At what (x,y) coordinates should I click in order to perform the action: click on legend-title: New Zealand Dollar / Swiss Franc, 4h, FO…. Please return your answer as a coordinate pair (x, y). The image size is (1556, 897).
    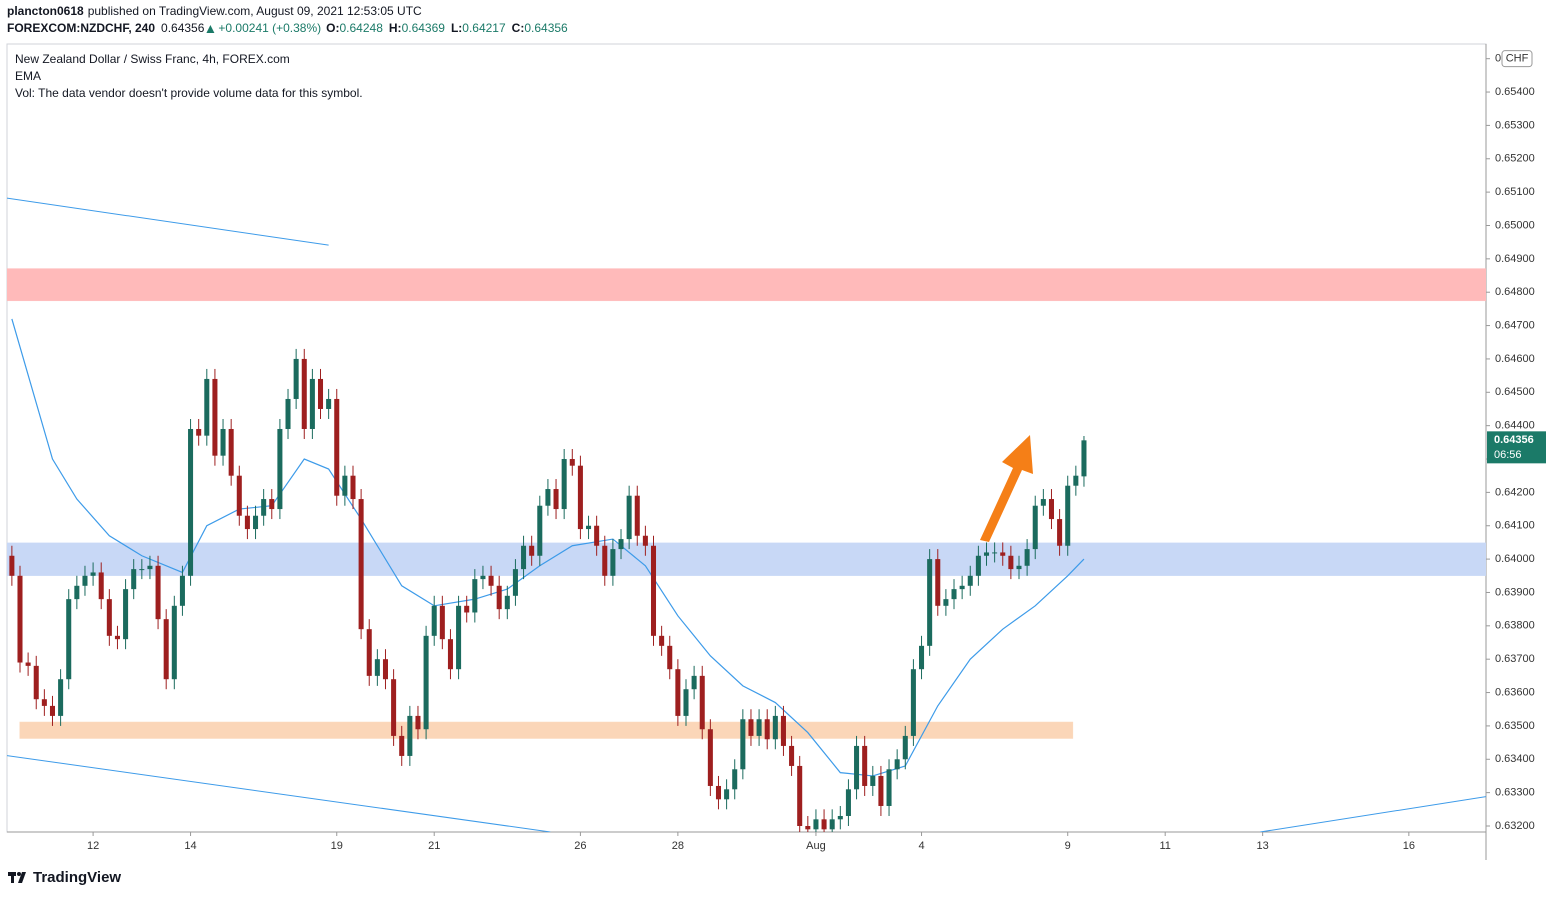
    Looking at the image, I should click on (152, 59).